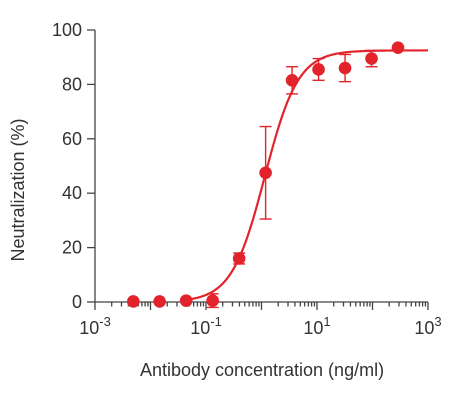  What do you see at coordinates (72, 248) in the screenshot?
I see `y-tick-label: 20` at bounding box center [72, 248].